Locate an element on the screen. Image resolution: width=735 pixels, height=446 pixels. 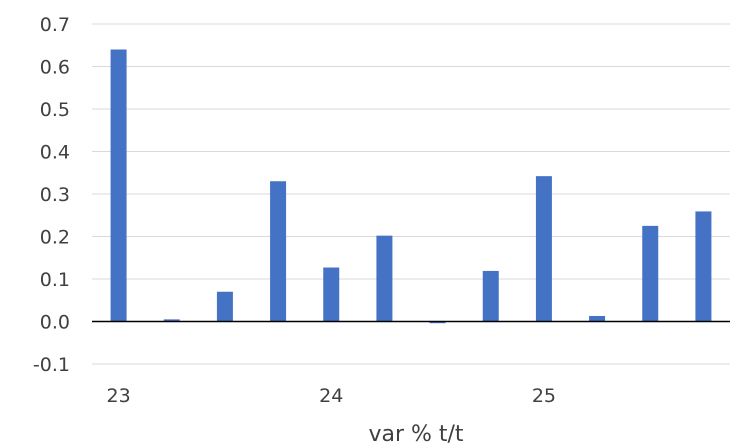
y-tick-label: 0.3 is located at coordinates (55, 195).